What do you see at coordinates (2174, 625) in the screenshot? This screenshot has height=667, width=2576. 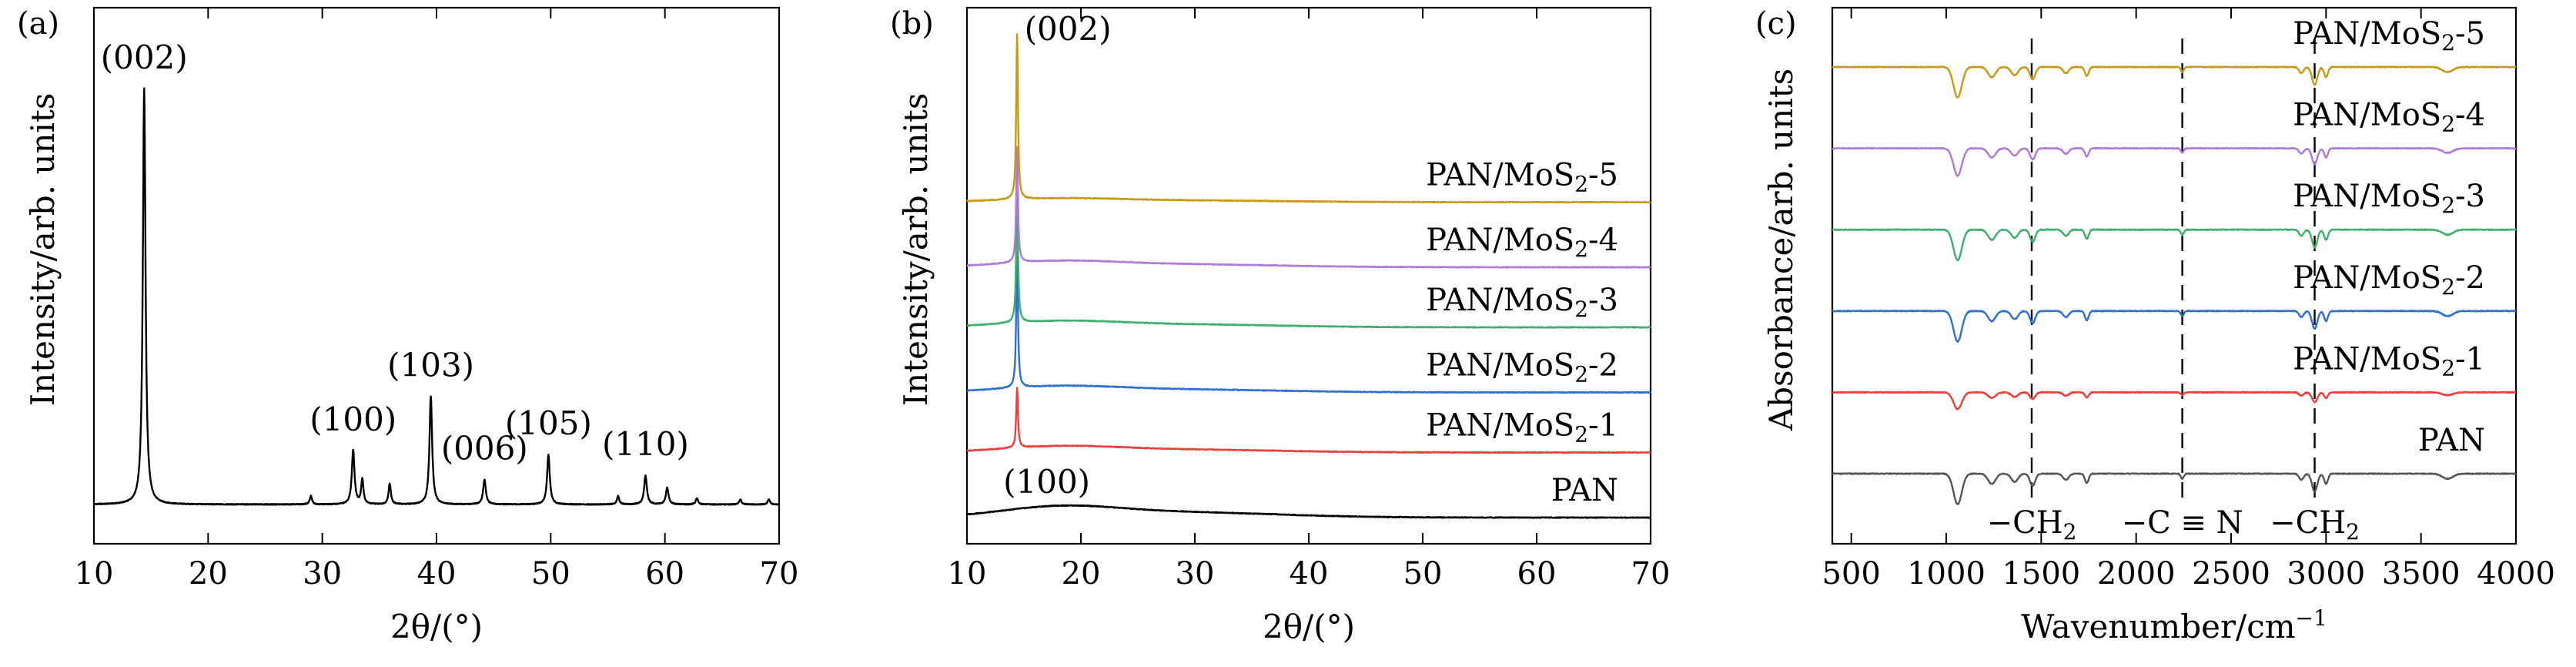 I see `x-axis-title: Wavenumber/cm−1` at bounding box center [2174, 625].